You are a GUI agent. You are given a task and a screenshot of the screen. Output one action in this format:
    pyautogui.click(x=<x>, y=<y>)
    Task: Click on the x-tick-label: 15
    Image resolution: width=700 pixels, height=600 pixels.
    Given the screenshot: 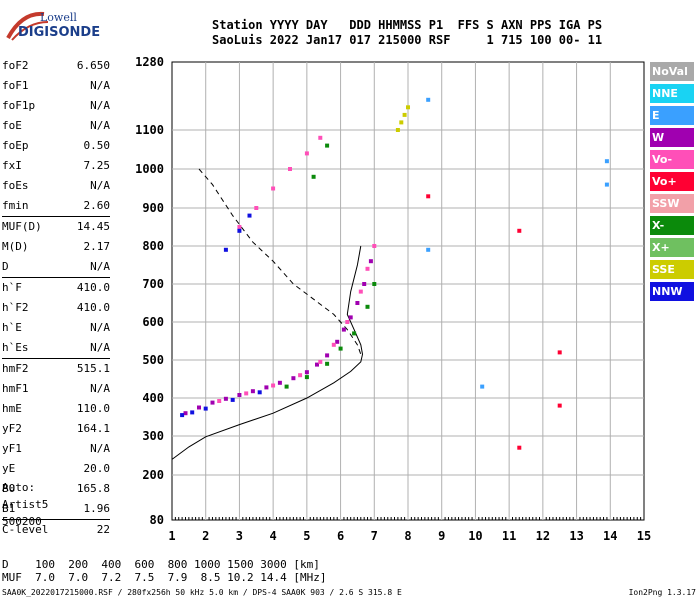 What is the action you would take?
    pyautogui.click(x=644, y=536)
    